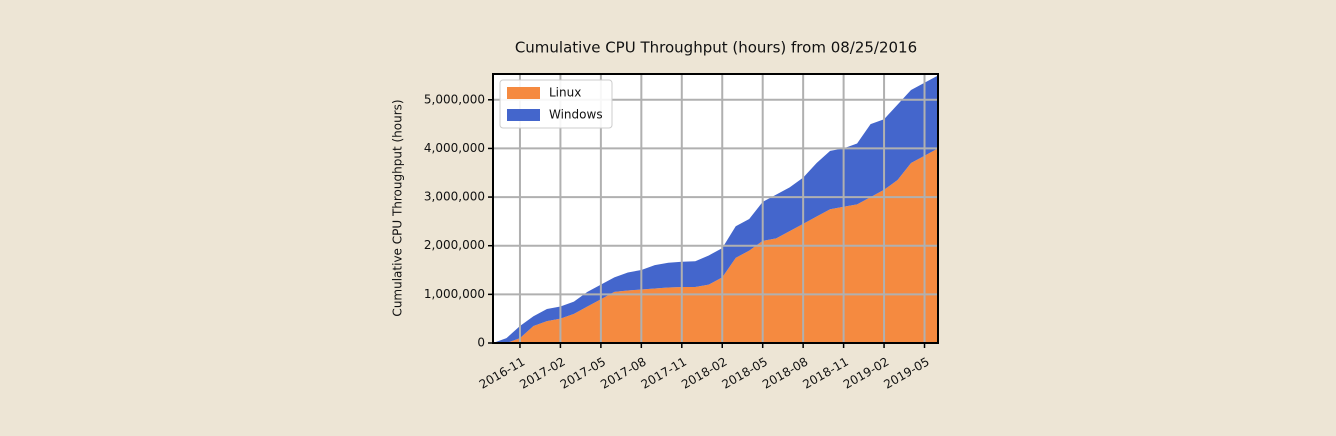  Describe the element at coordinates (623, 373) in the screenshot. I see `x-tick-label: 2017-08` at that location.